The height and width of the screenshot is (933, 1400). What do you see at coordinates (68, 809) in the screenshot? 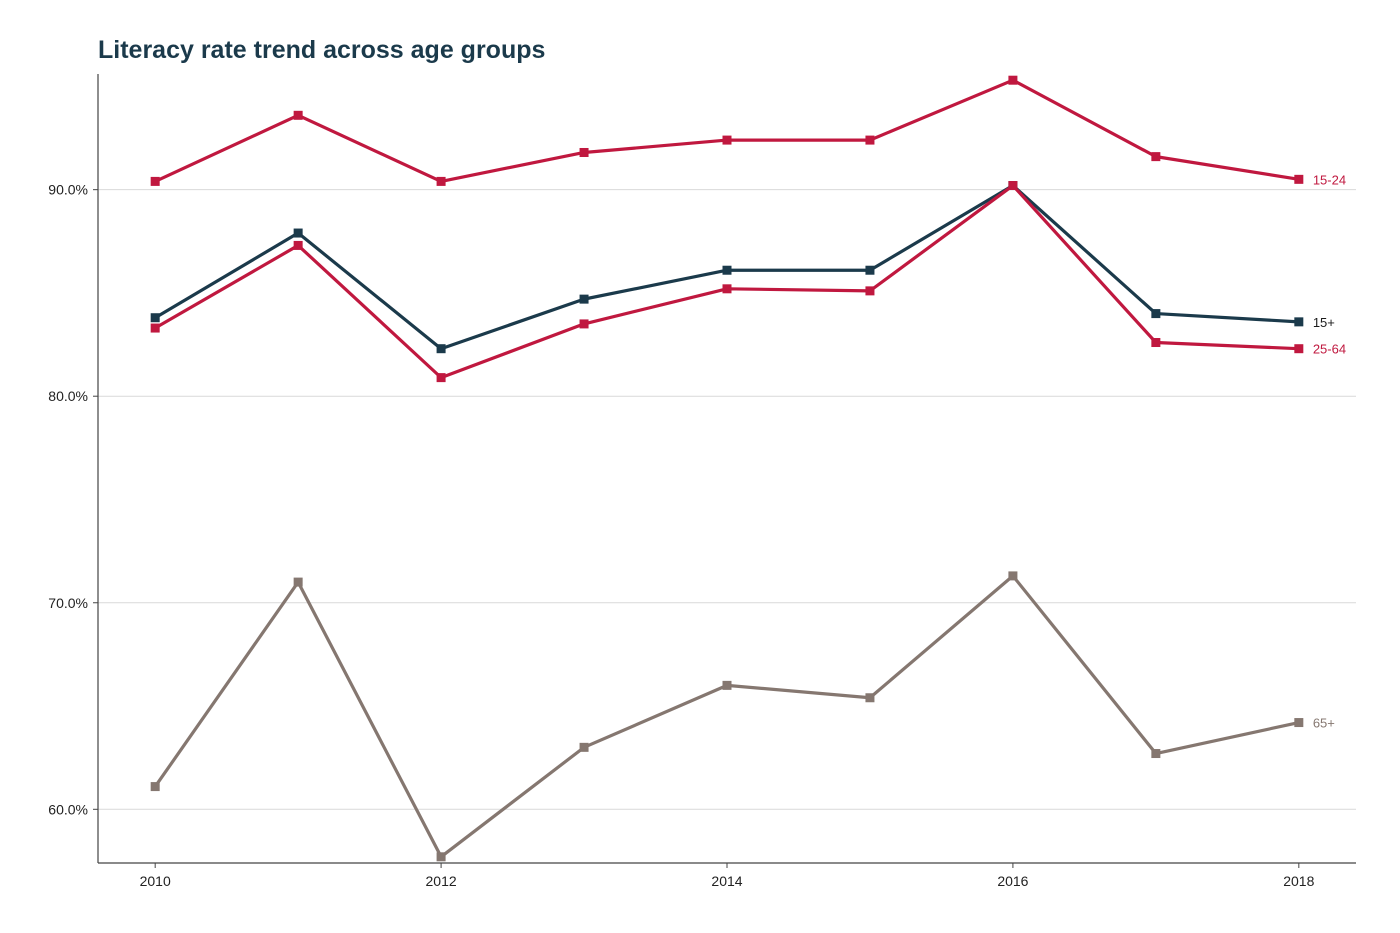
I see `y-tick-label: 60.0%` at bounding box center [68, 809].